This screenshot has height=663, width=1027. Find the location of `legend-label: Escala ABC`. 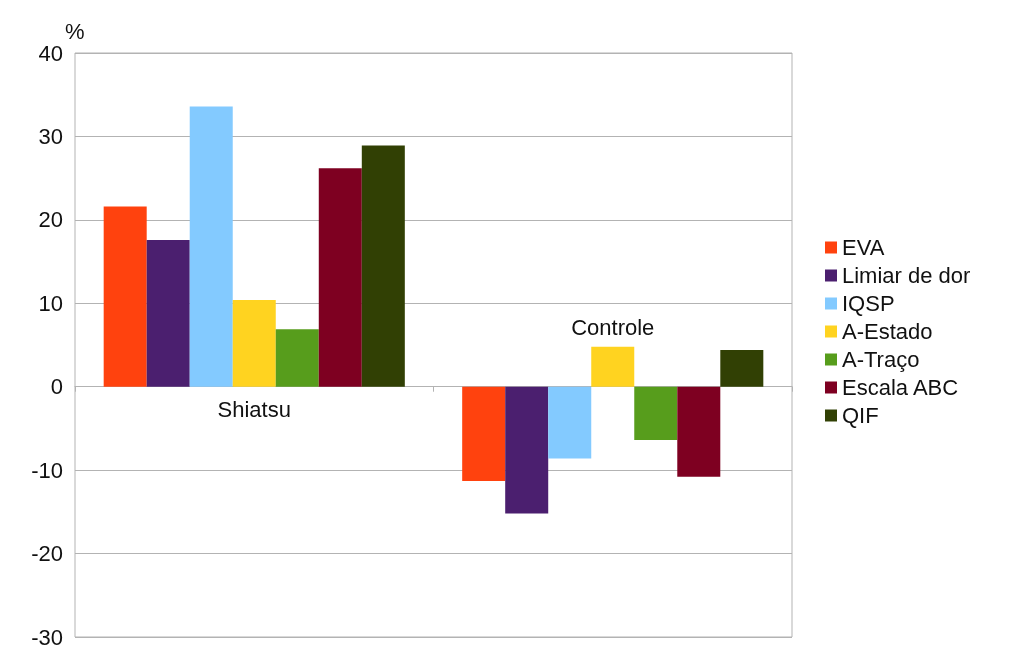

legend-label: Escala ABC is located at coordinates (900, 387).